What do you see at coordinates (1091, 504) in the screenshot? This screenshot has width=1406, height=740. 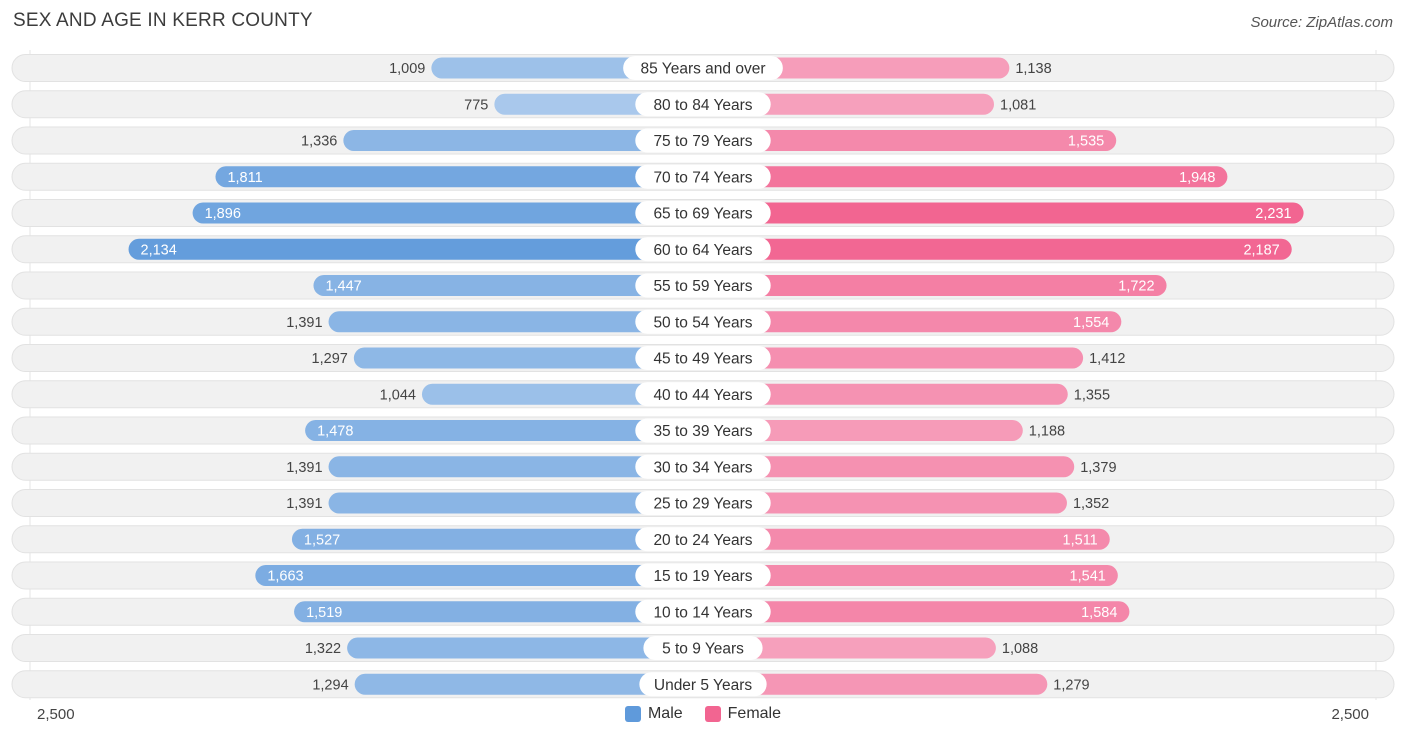 I see `data-label-female: 1,352` at bounding box center [1091, 504].